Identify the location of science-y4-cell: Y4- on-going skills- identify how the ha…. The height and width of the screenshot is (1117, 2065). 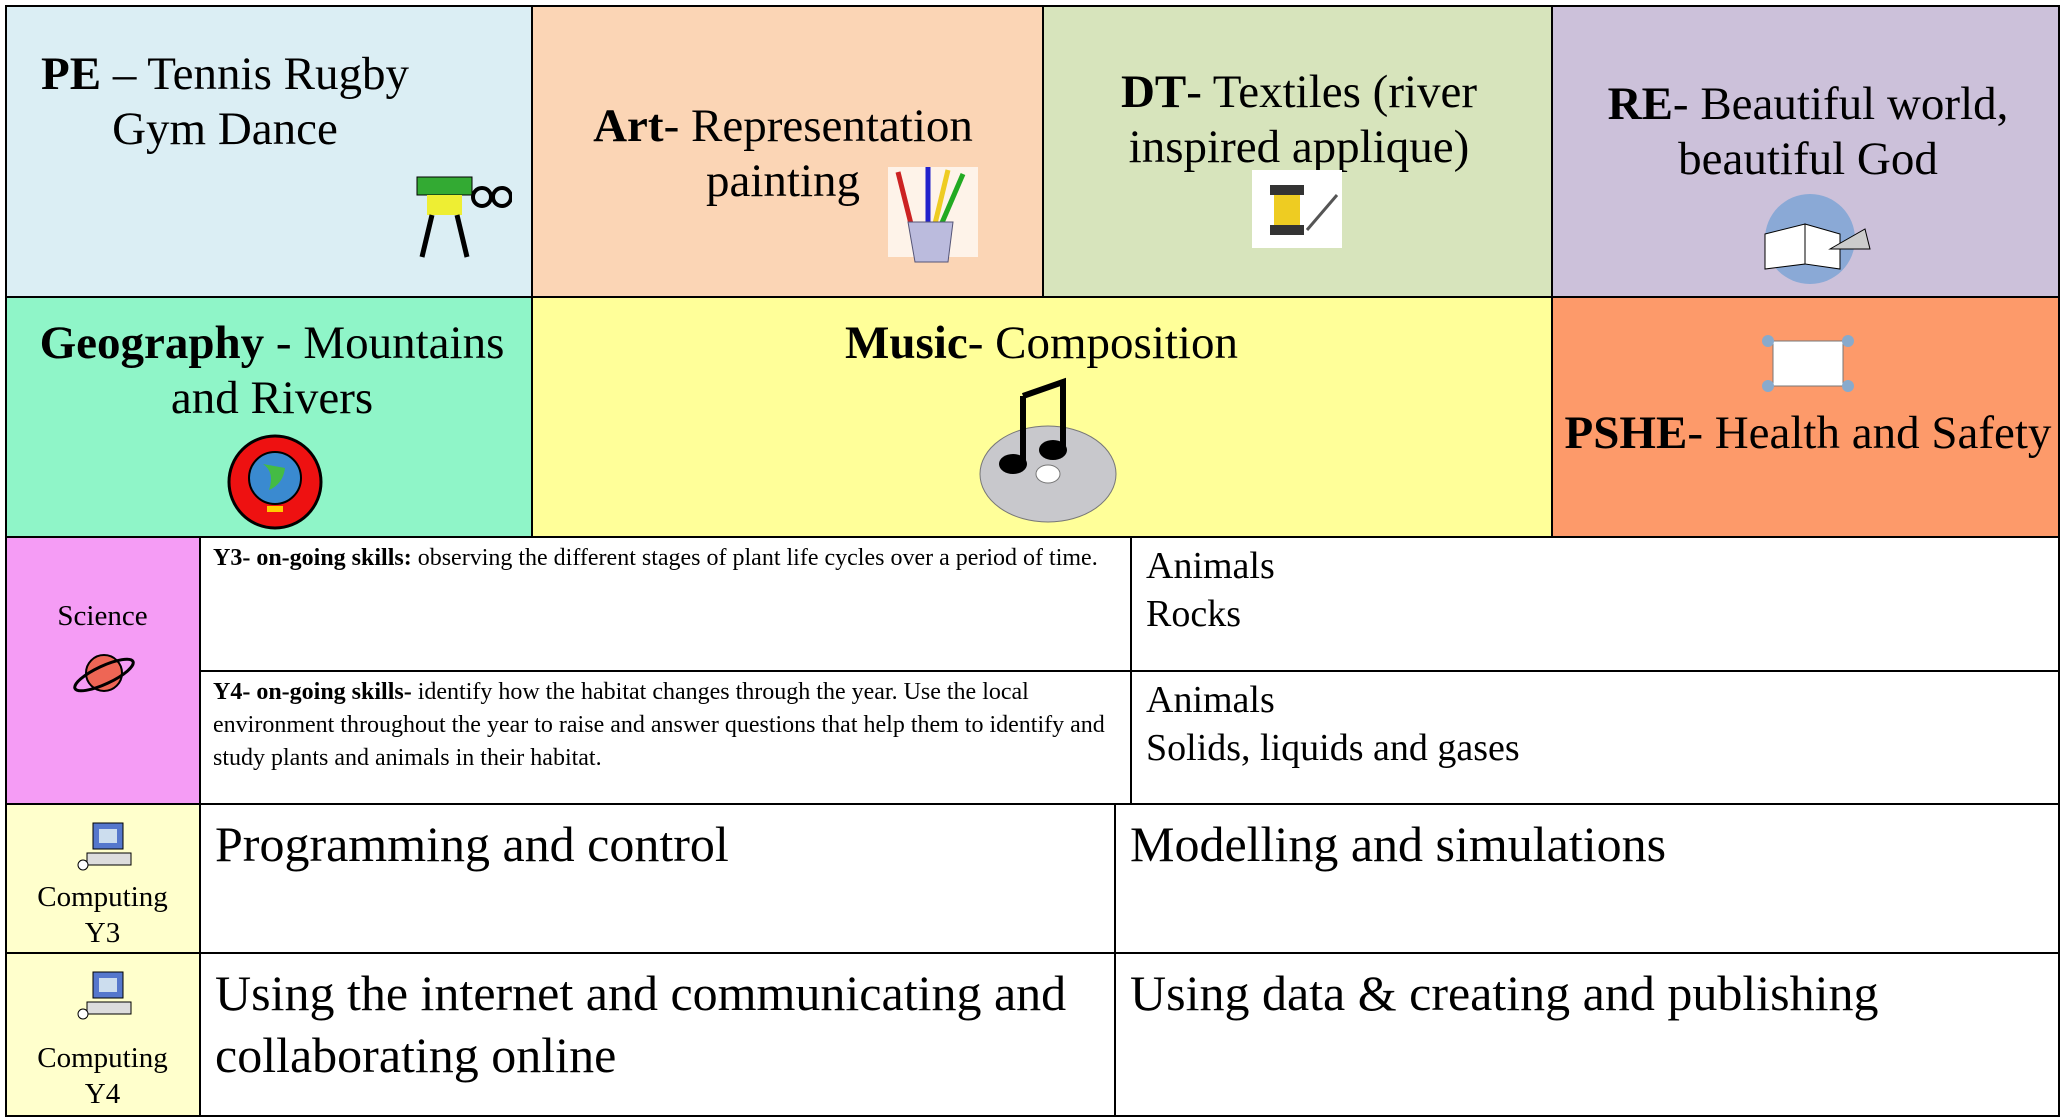
(665, 737).